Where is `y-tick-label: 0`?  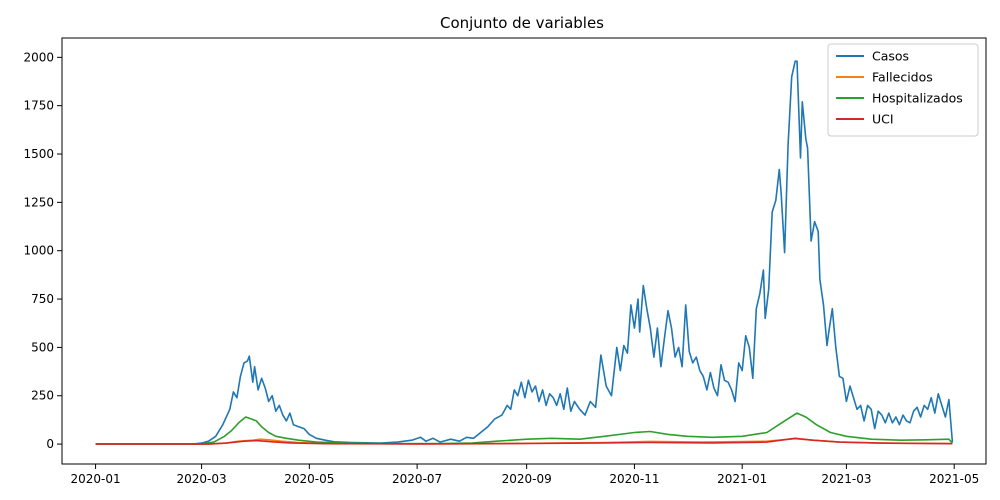 y-tick-label: 0 is located at coordinates (50, 444).